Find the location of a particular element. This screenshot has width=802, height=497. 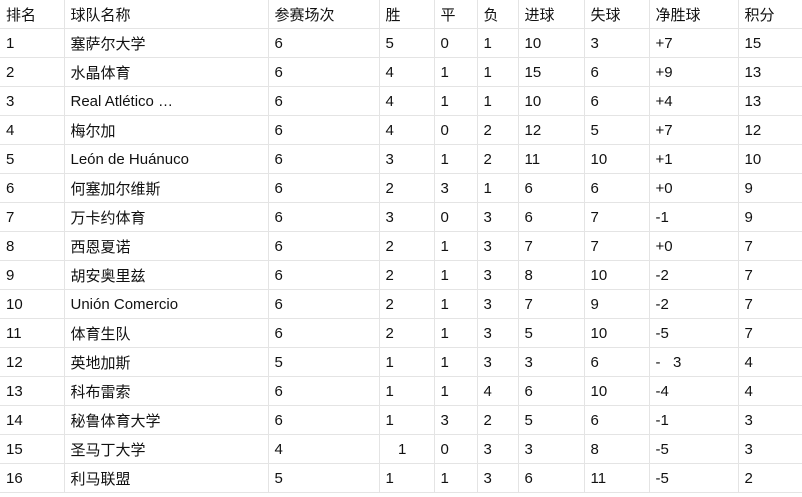

cell-wins: 4 is located at coordinates (406, 130).